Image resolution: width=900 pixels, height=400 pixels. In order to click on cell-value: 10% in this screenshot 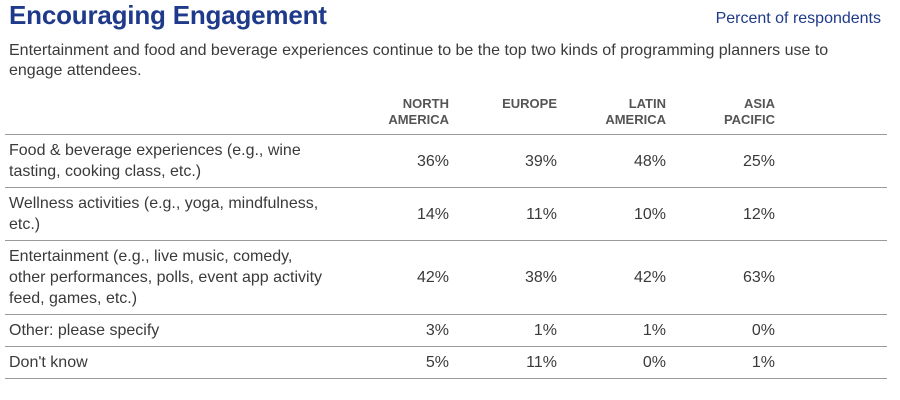, I will do `click(617, 214)`.